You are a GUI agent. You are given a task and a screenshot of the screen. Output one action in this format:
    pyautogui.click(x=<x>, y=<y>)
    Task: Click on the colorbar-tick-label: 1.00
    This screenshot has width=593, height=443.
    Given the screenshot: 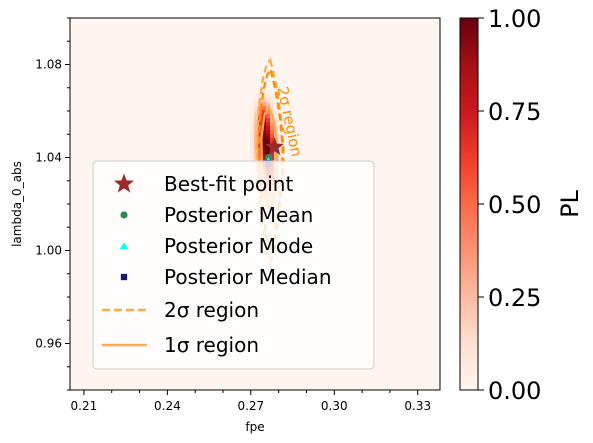 What is the action you would take?
    pyautogui.click(x=514, y=19)
    